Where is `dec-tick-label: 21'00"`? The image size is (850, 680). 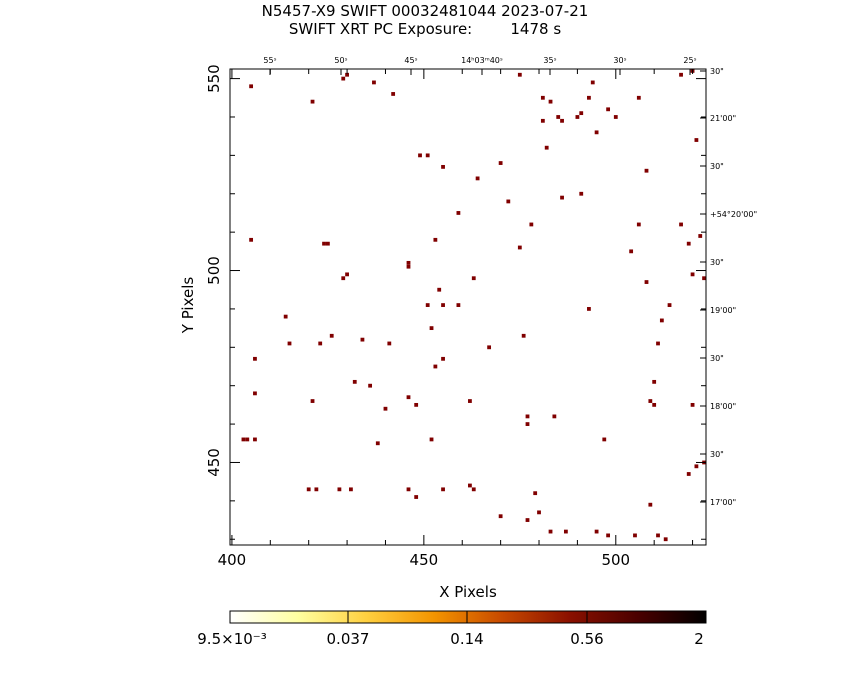 dec-tick-label: 21'00" is located at coordinates (723, 118).